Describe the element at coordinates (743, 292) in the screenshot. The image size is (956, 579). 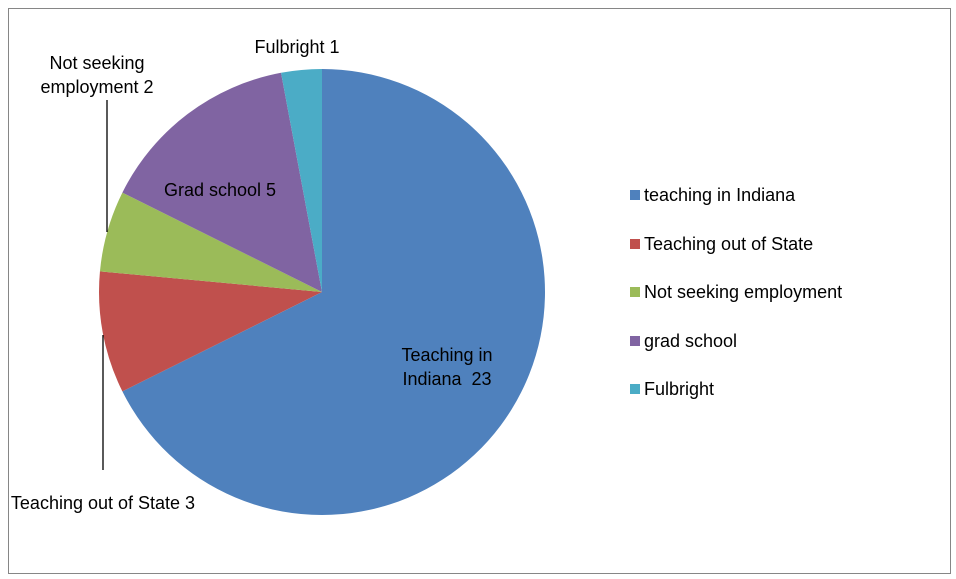
I see `legend-label: Not seeking employment` at that location.